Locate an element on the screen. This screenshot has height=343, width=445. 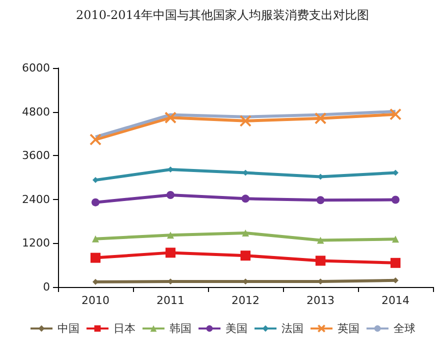
x-tick-label: 2011 is located at coordinates (170, 300).